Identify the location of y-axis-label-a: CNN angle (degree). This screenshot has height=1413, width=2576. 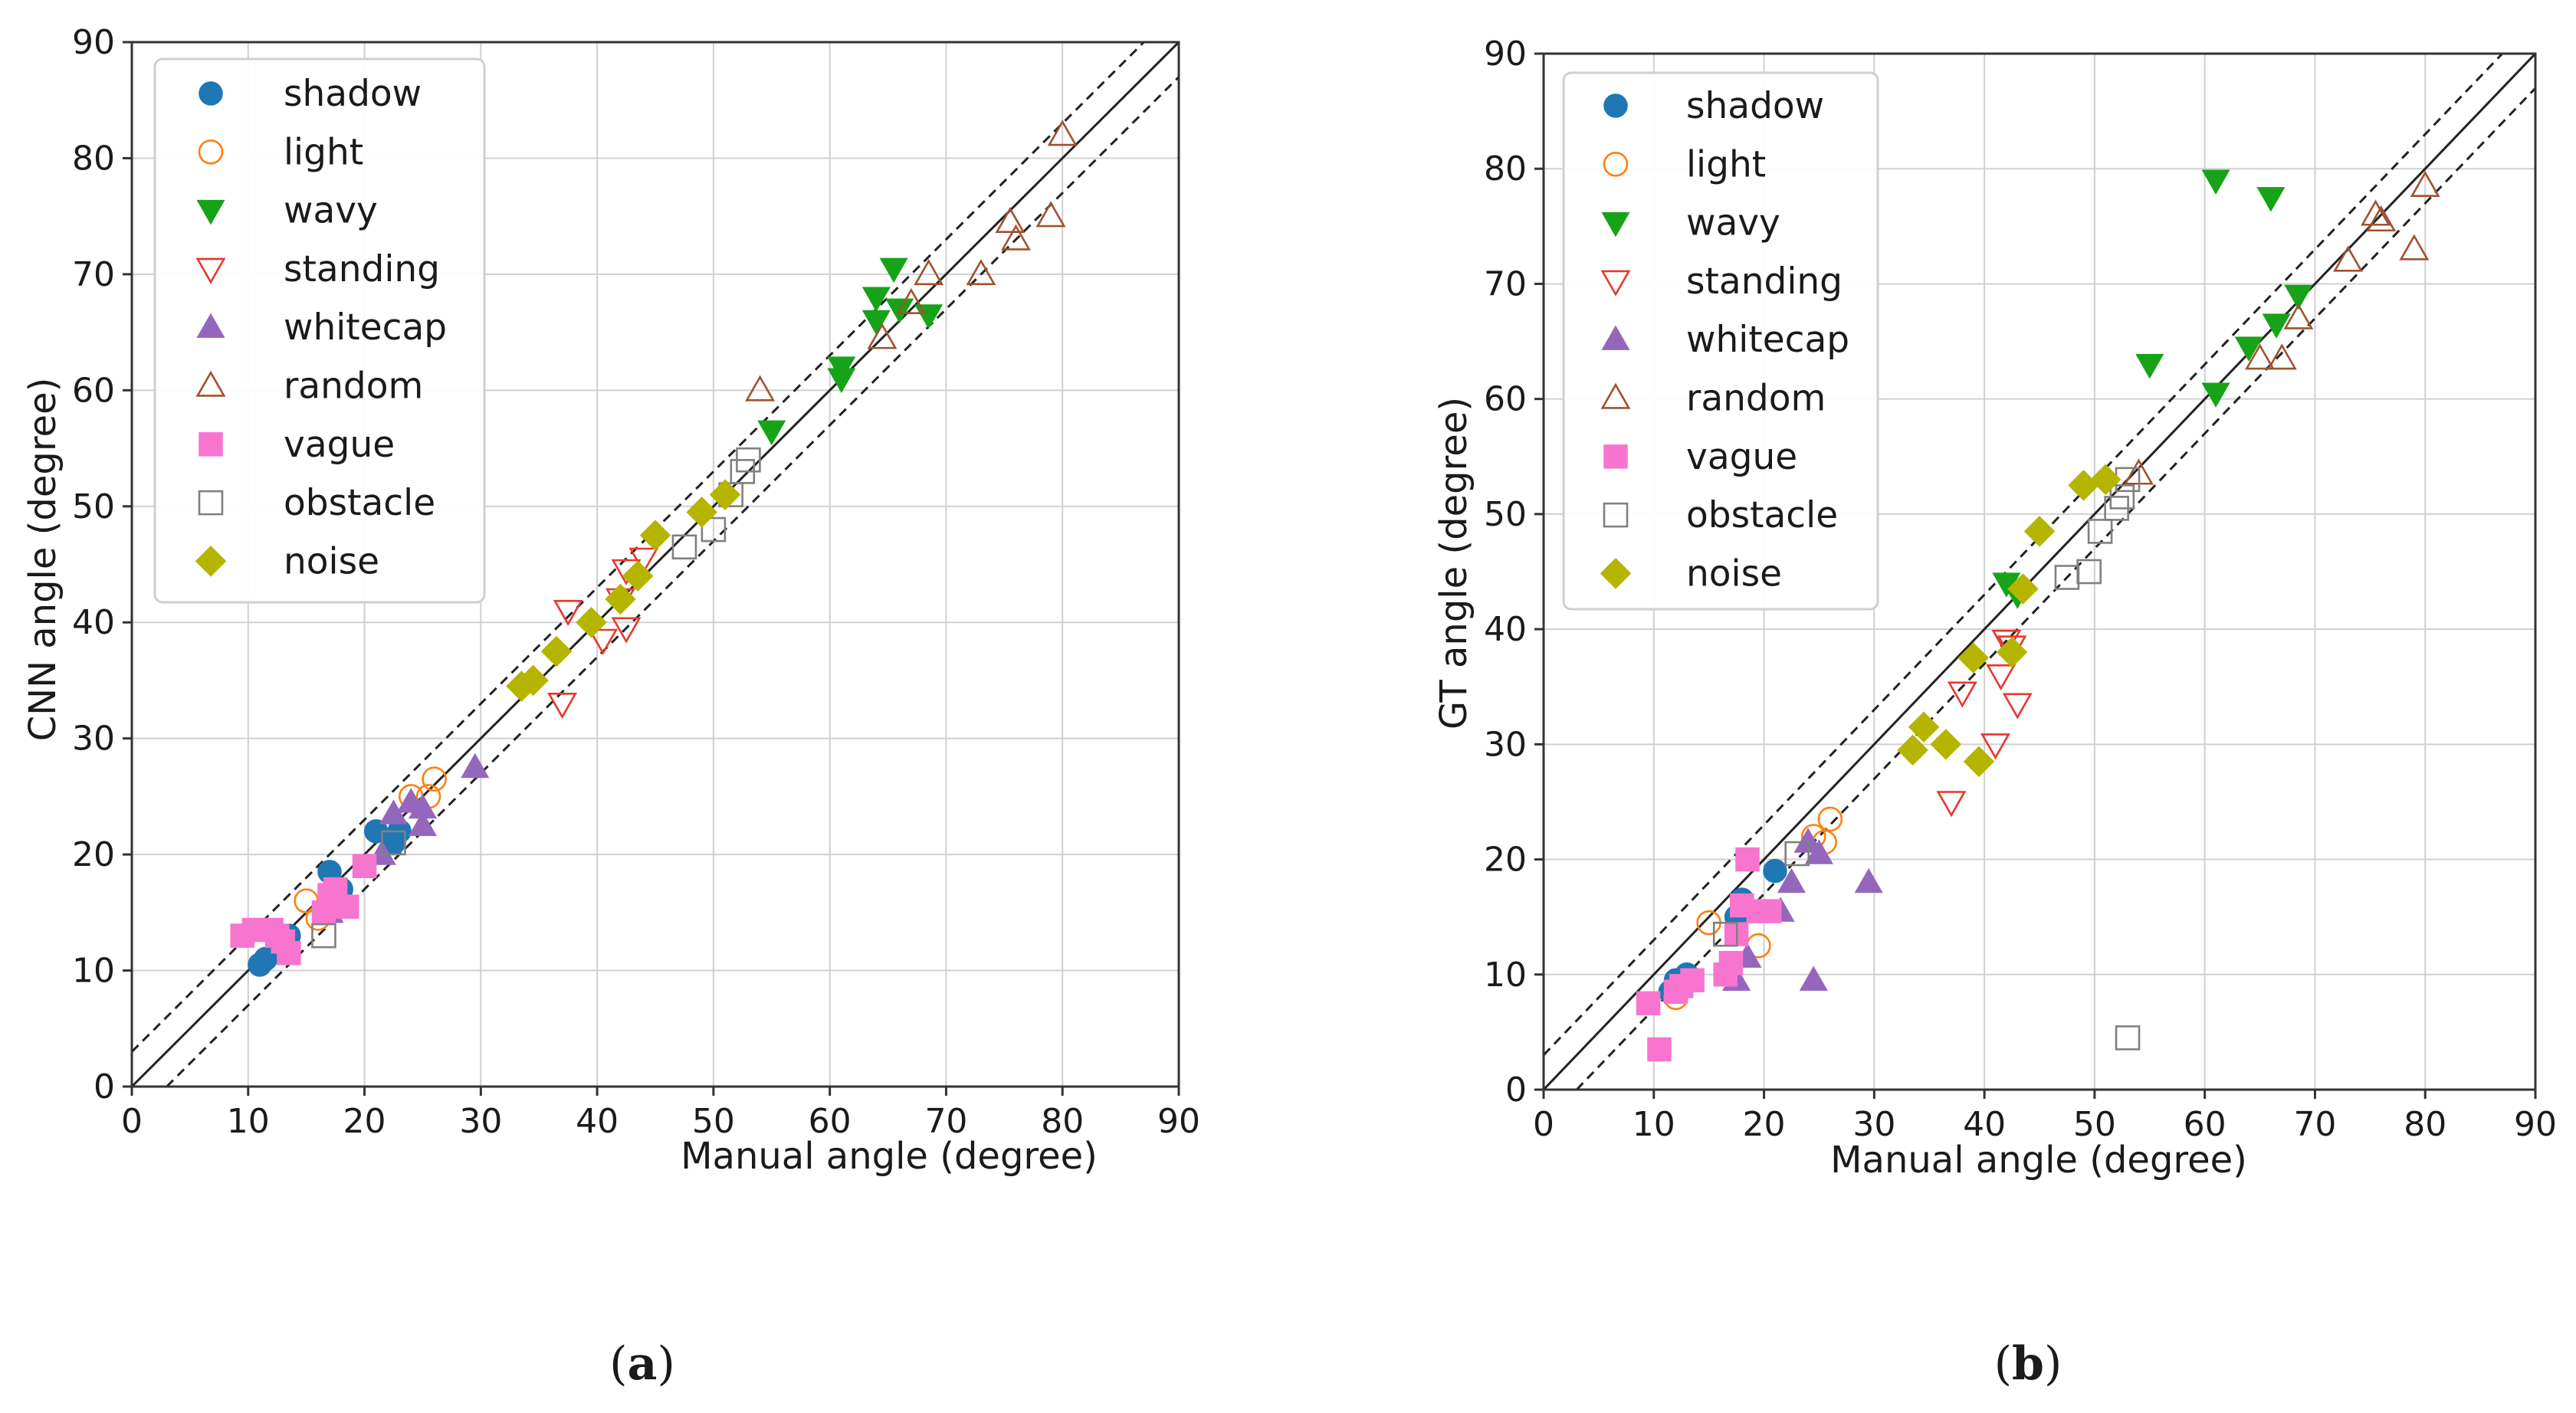
(42, 560).